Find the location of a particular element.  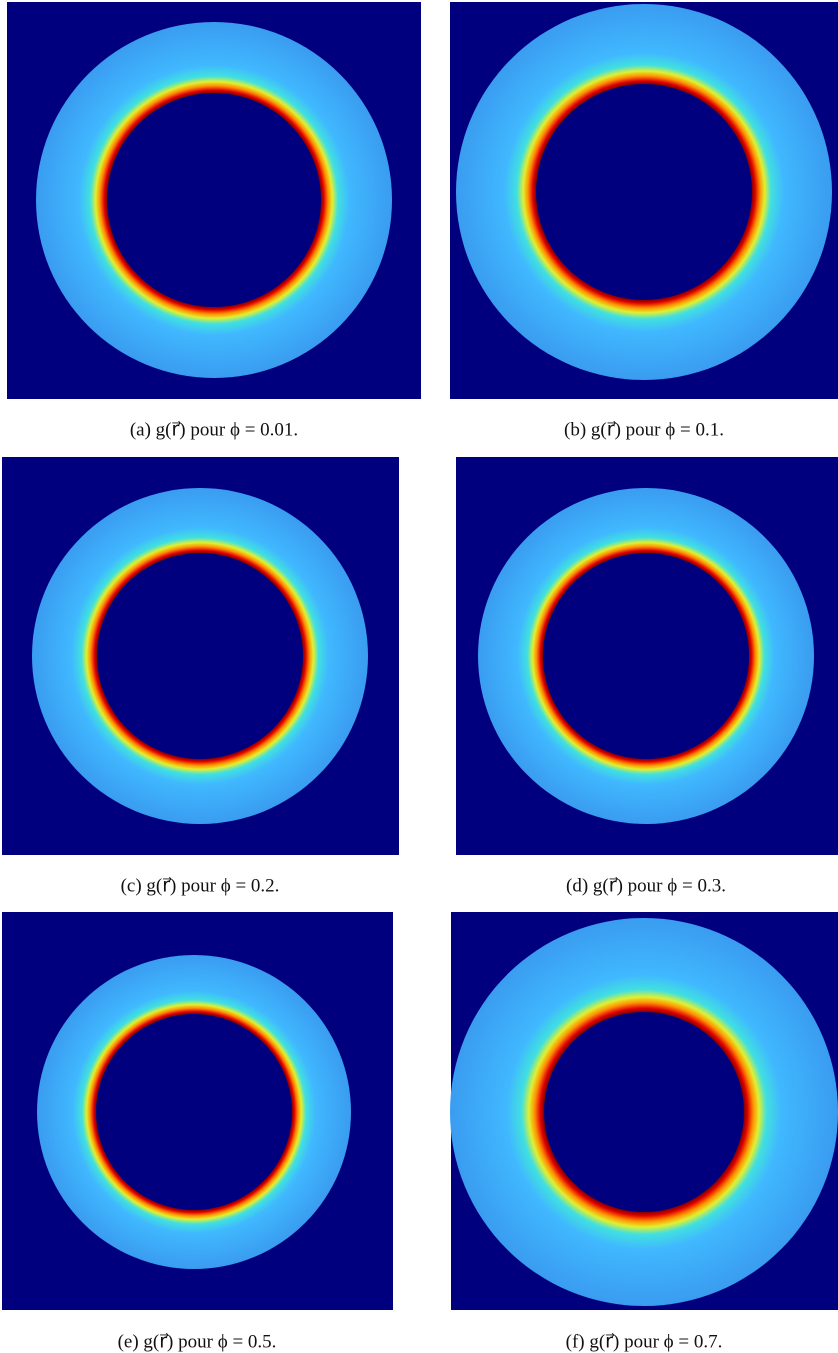

caption: (a) g(r⃗) pour ϕ = 0.01. is located at coordinates (214, 429).